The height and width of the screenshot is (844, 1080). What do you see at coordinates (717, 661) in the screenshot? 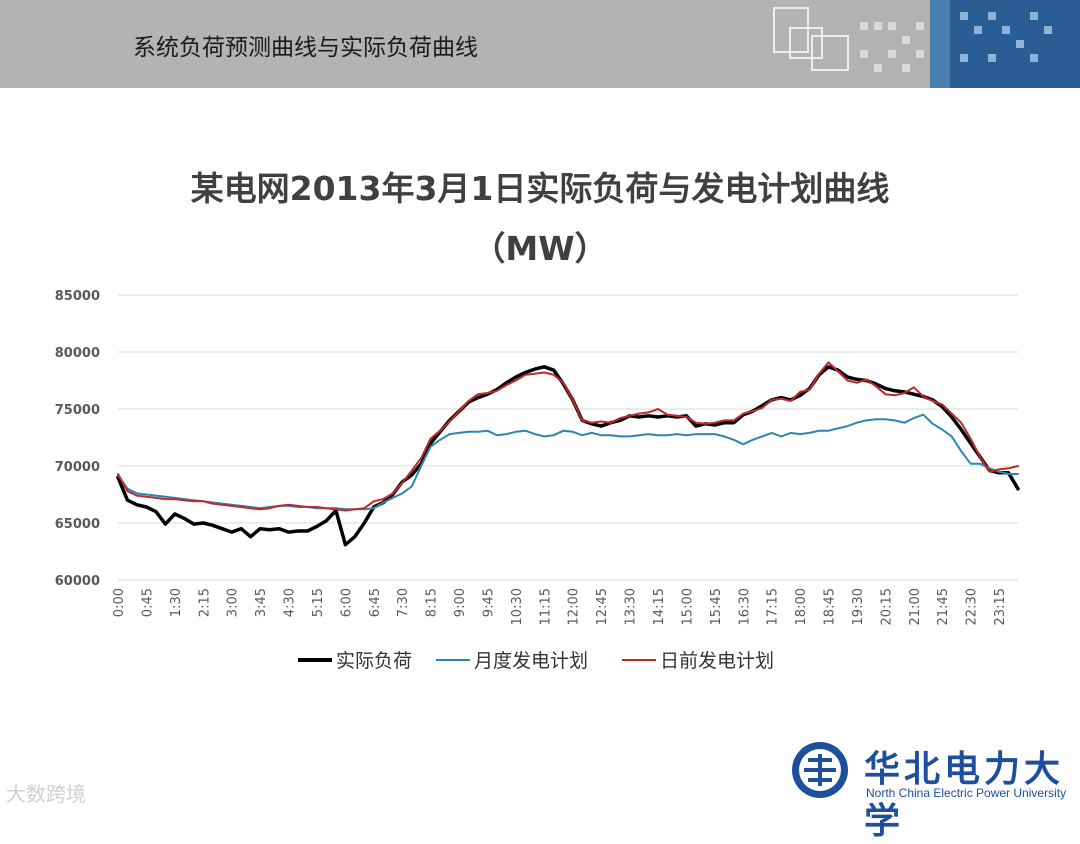
I see `legend-label-dayahead: 日前发电计划` at bounding box center [717, 661].